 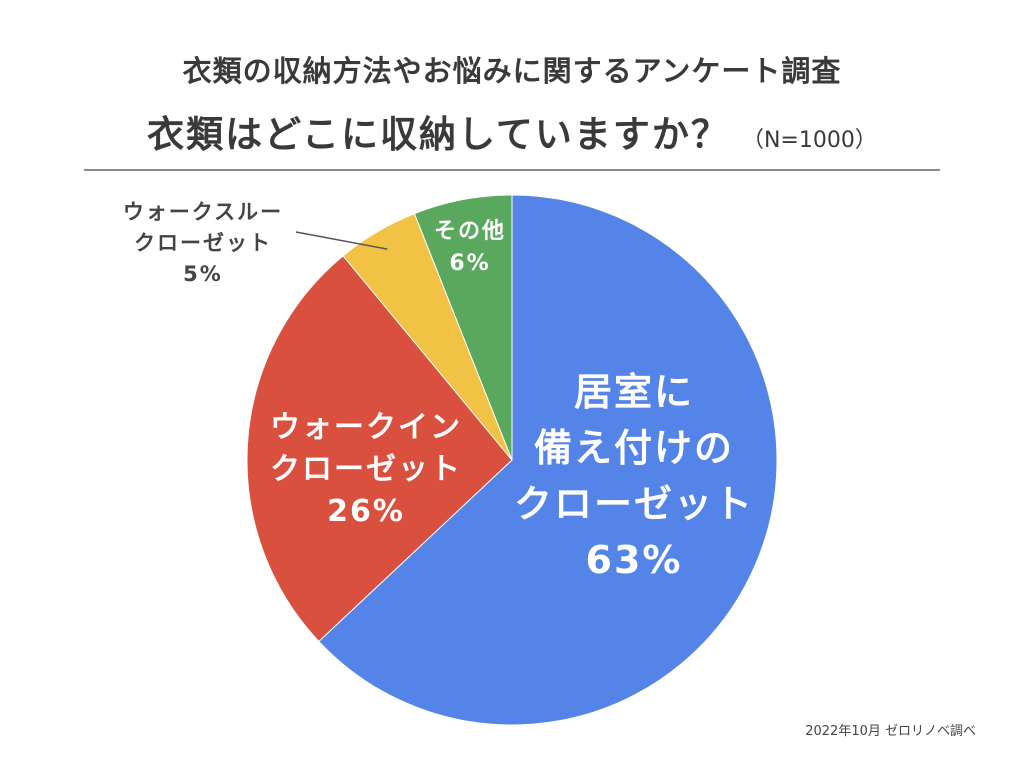 I want to click on sample-size: （N=1000）, so click(x=809, y=140).